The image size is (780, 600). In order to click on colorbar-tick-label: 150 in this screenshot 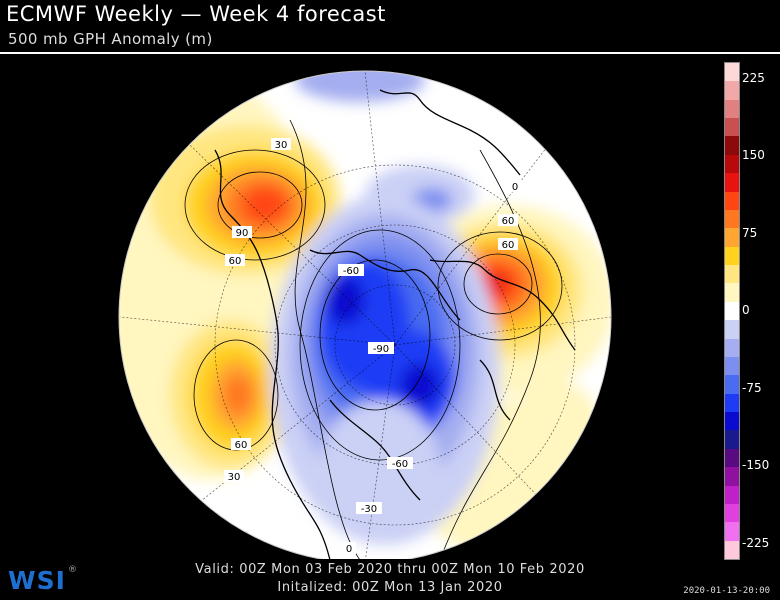, I will do `click(753, 155)`.